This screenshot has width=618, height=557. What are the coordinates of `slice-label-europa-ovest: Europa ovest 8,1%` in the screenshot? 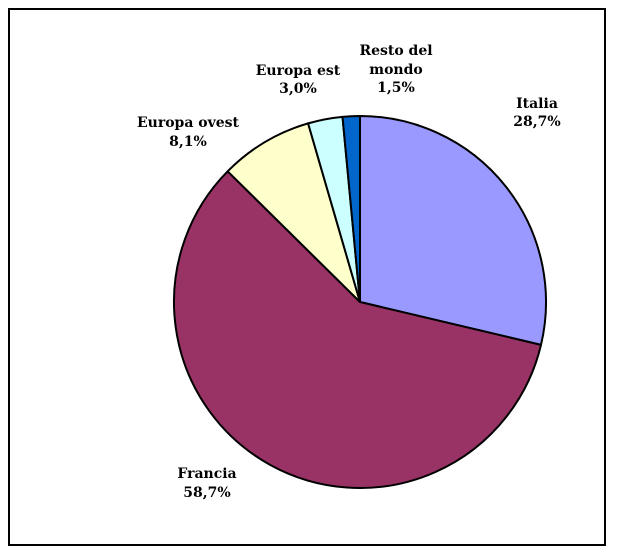 It's located at (188, 132).